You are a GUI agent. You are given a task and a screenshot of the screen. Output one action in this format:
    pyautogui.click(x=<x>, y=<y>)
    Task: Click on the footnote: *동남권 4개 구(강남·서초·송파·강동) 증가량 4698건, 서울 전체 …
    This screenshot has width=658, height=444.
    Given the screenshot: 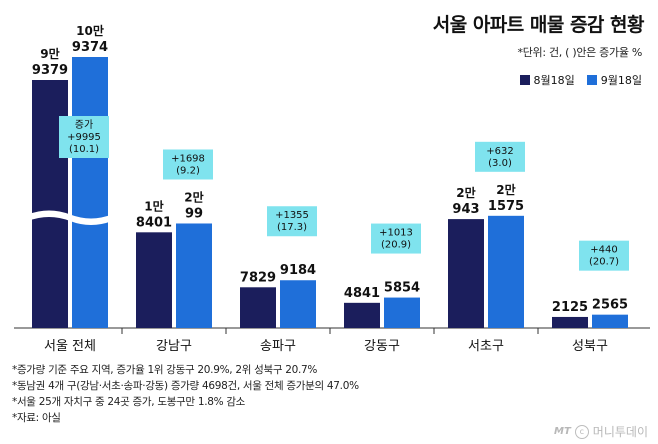 What is the action you would take?
    pyautogui.click(x=185, y=386)
    